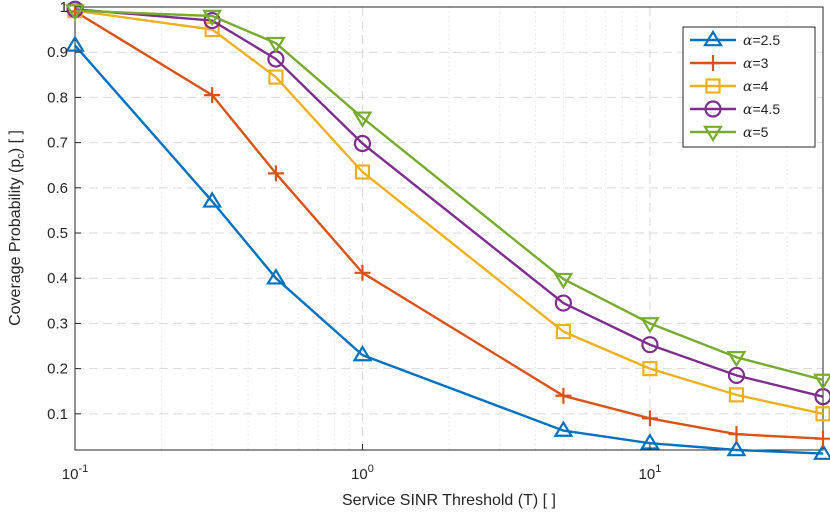 The width and height of the screenshot is (830, 514). What do you see at coordinates (371, 469) in the screenshot?
I see `x-tick-label-exponent: 0` at bounding box center [371, 469].